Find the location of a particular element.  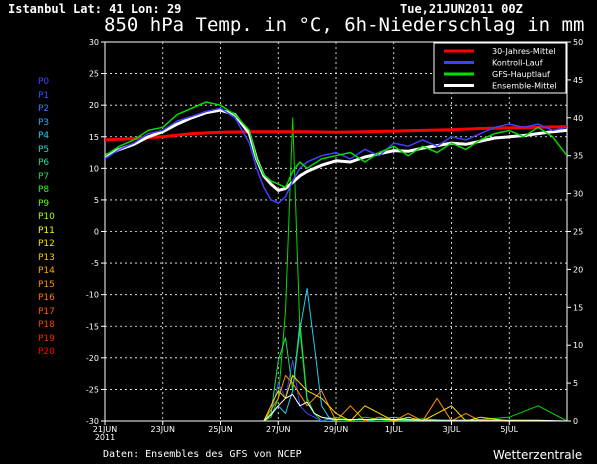

y-left-tick-label: -15 is located at coordinates (92, 326).